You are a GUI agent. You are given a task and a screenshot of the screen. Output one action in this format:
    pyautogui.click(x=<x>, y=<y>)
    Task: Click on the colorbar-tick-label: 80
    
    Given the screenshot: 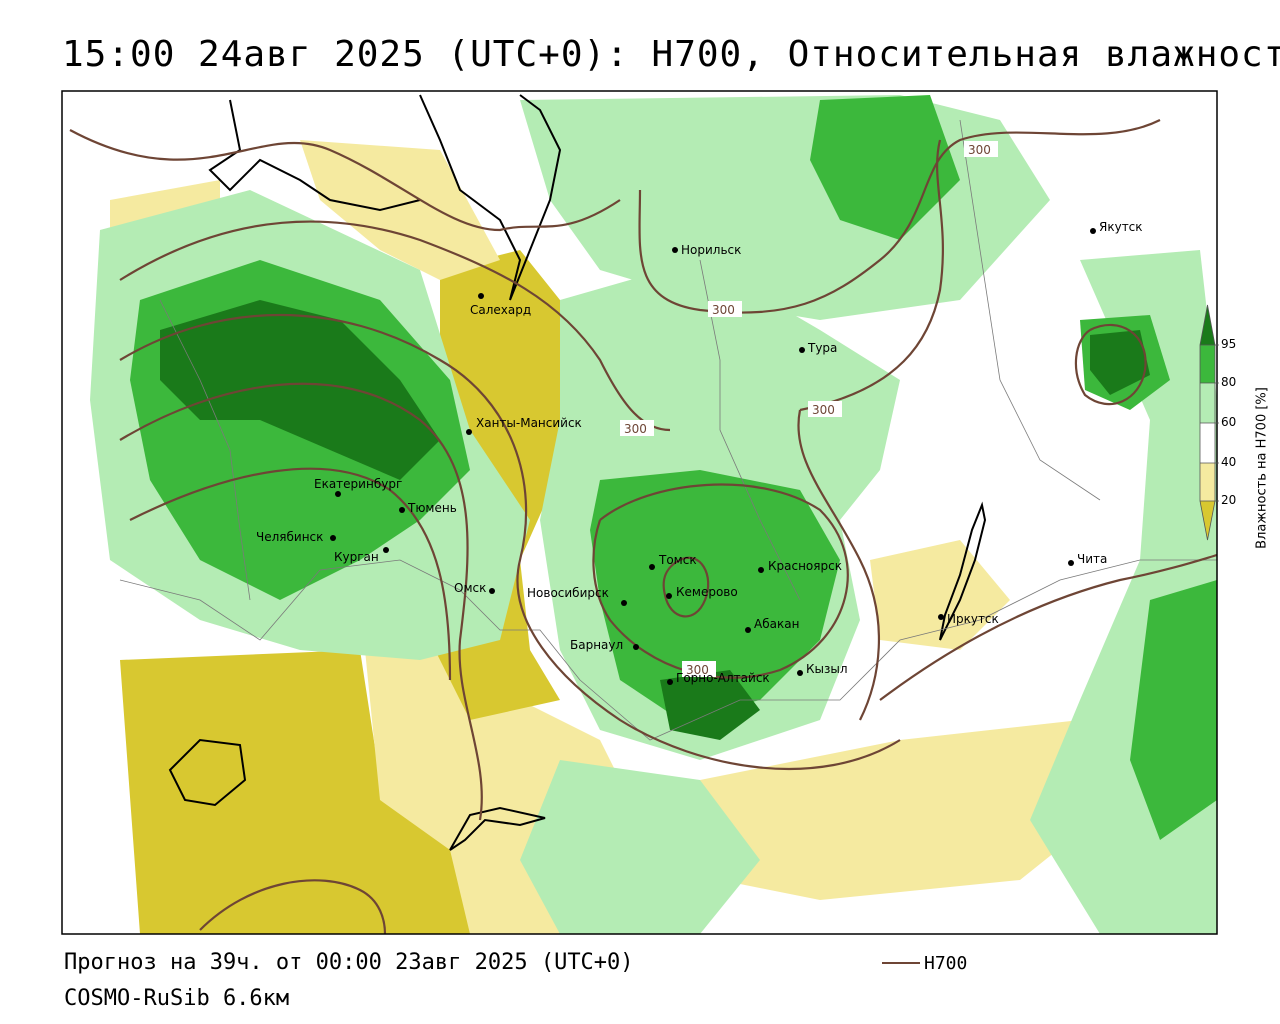 What is the action you would take?
    pyautogui.click(x=1229, y=382)
    